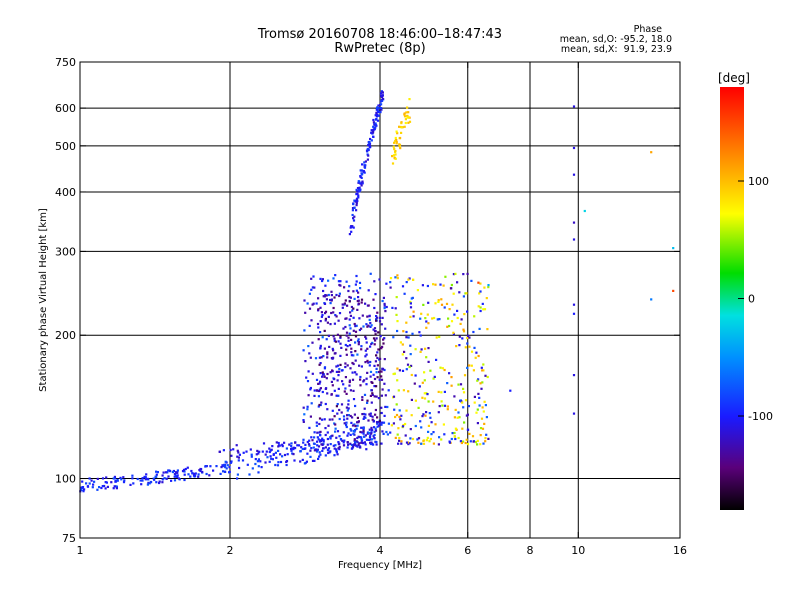 Image resolution: width=800 pixels, height=600 pixels. I want to click on y-tick-label: 600, so click(65, 108).